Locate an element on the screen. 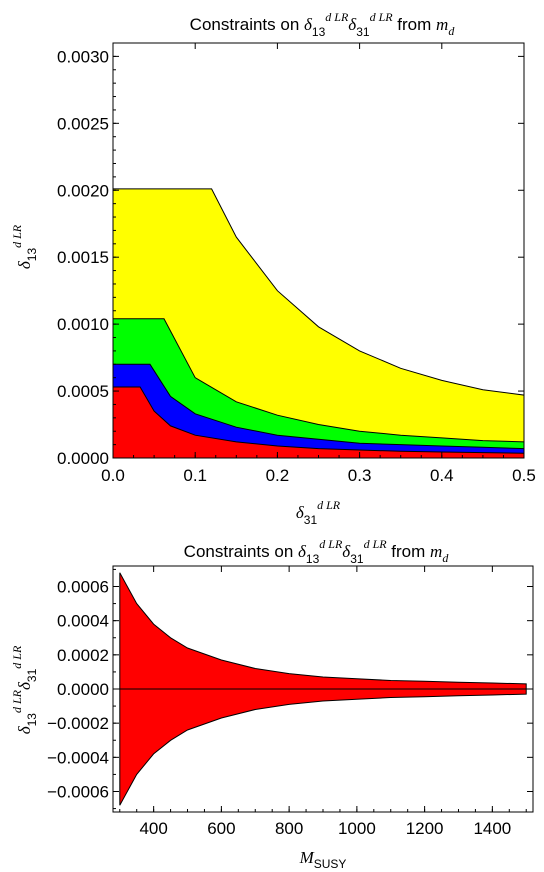  chart2-y-tick-label: 0.0004 is located at coordinates (83, 621).